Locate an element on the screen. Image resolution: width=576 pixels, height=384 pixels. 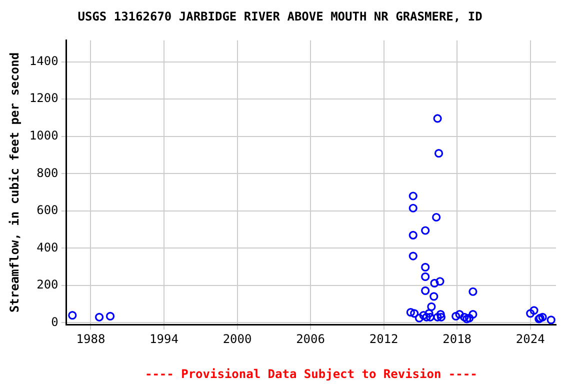
x-tick-label: 2018 is located at coordinates (457, 339).